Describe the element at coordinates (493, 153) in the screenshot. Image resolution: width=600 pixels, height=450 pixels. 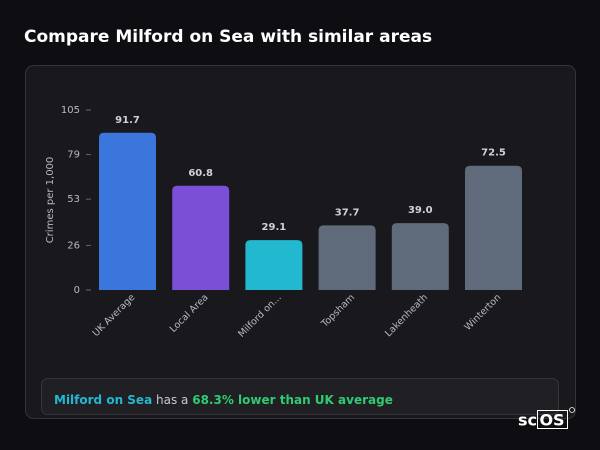
I see `value-label: 72.5` at that location.